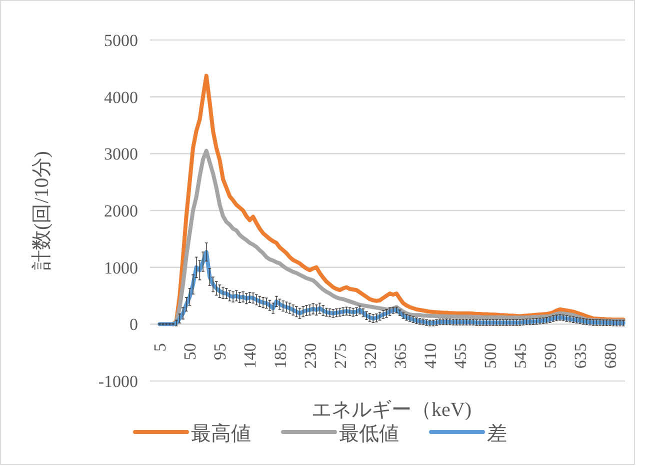 The height and width of the screenshot is (466, 648). What do you see at coordinates (250, 356) in the screenshot?
I see `x-tick-label: 140` at bounding box center [250, 356].